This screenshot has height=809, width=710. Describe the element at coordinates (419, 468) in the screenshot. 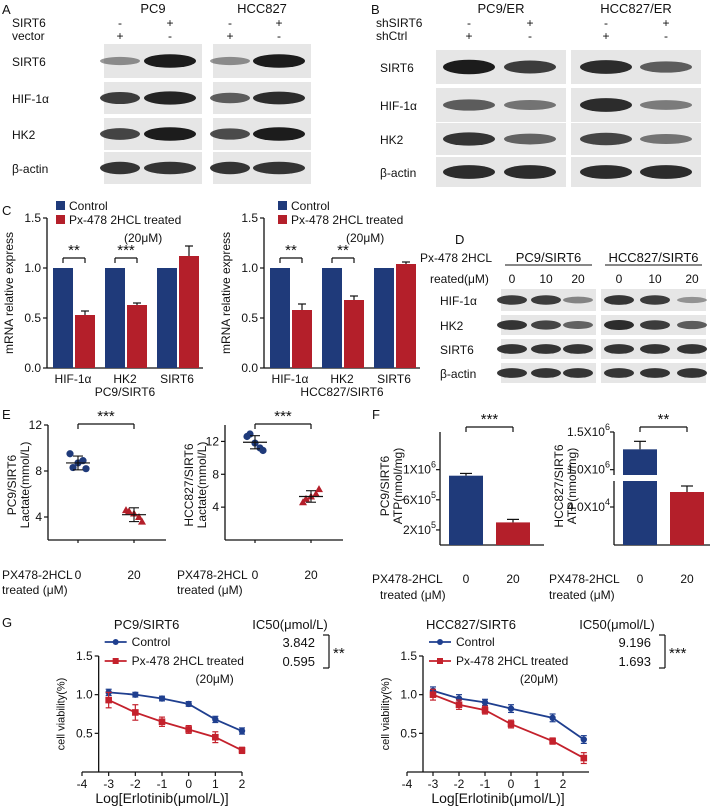

I see `y-tick-label: 1X106` at that location.